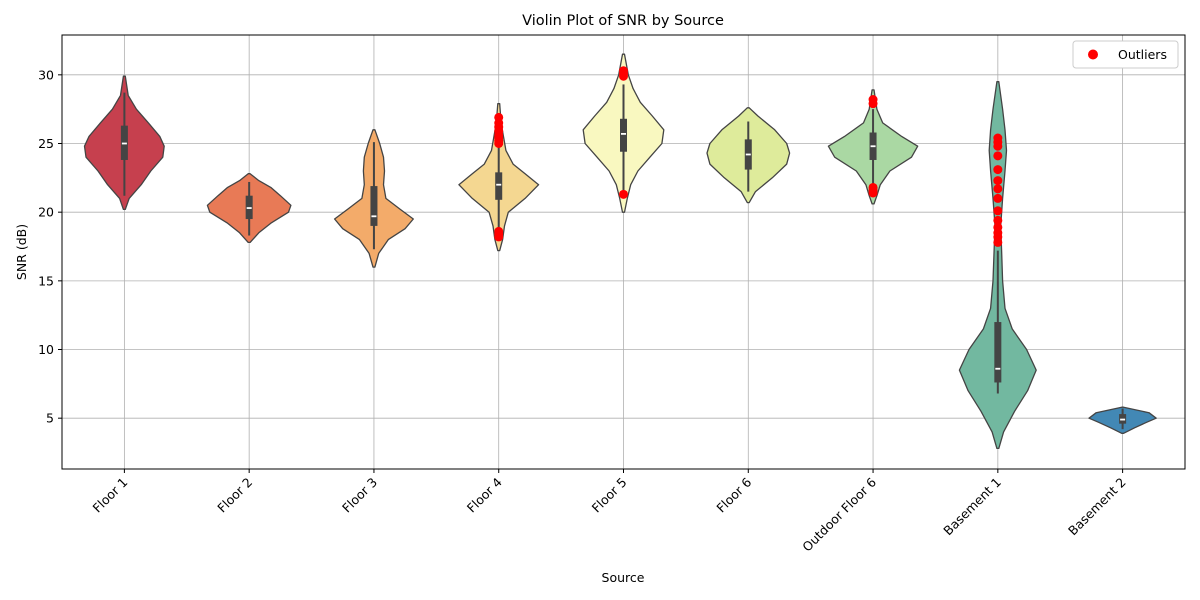 The image size is (1200, 600). What do you see at coordinates (46, 280) in the screenshot?
I see `y-tick-label: 15` at bounding box center [46, 280].